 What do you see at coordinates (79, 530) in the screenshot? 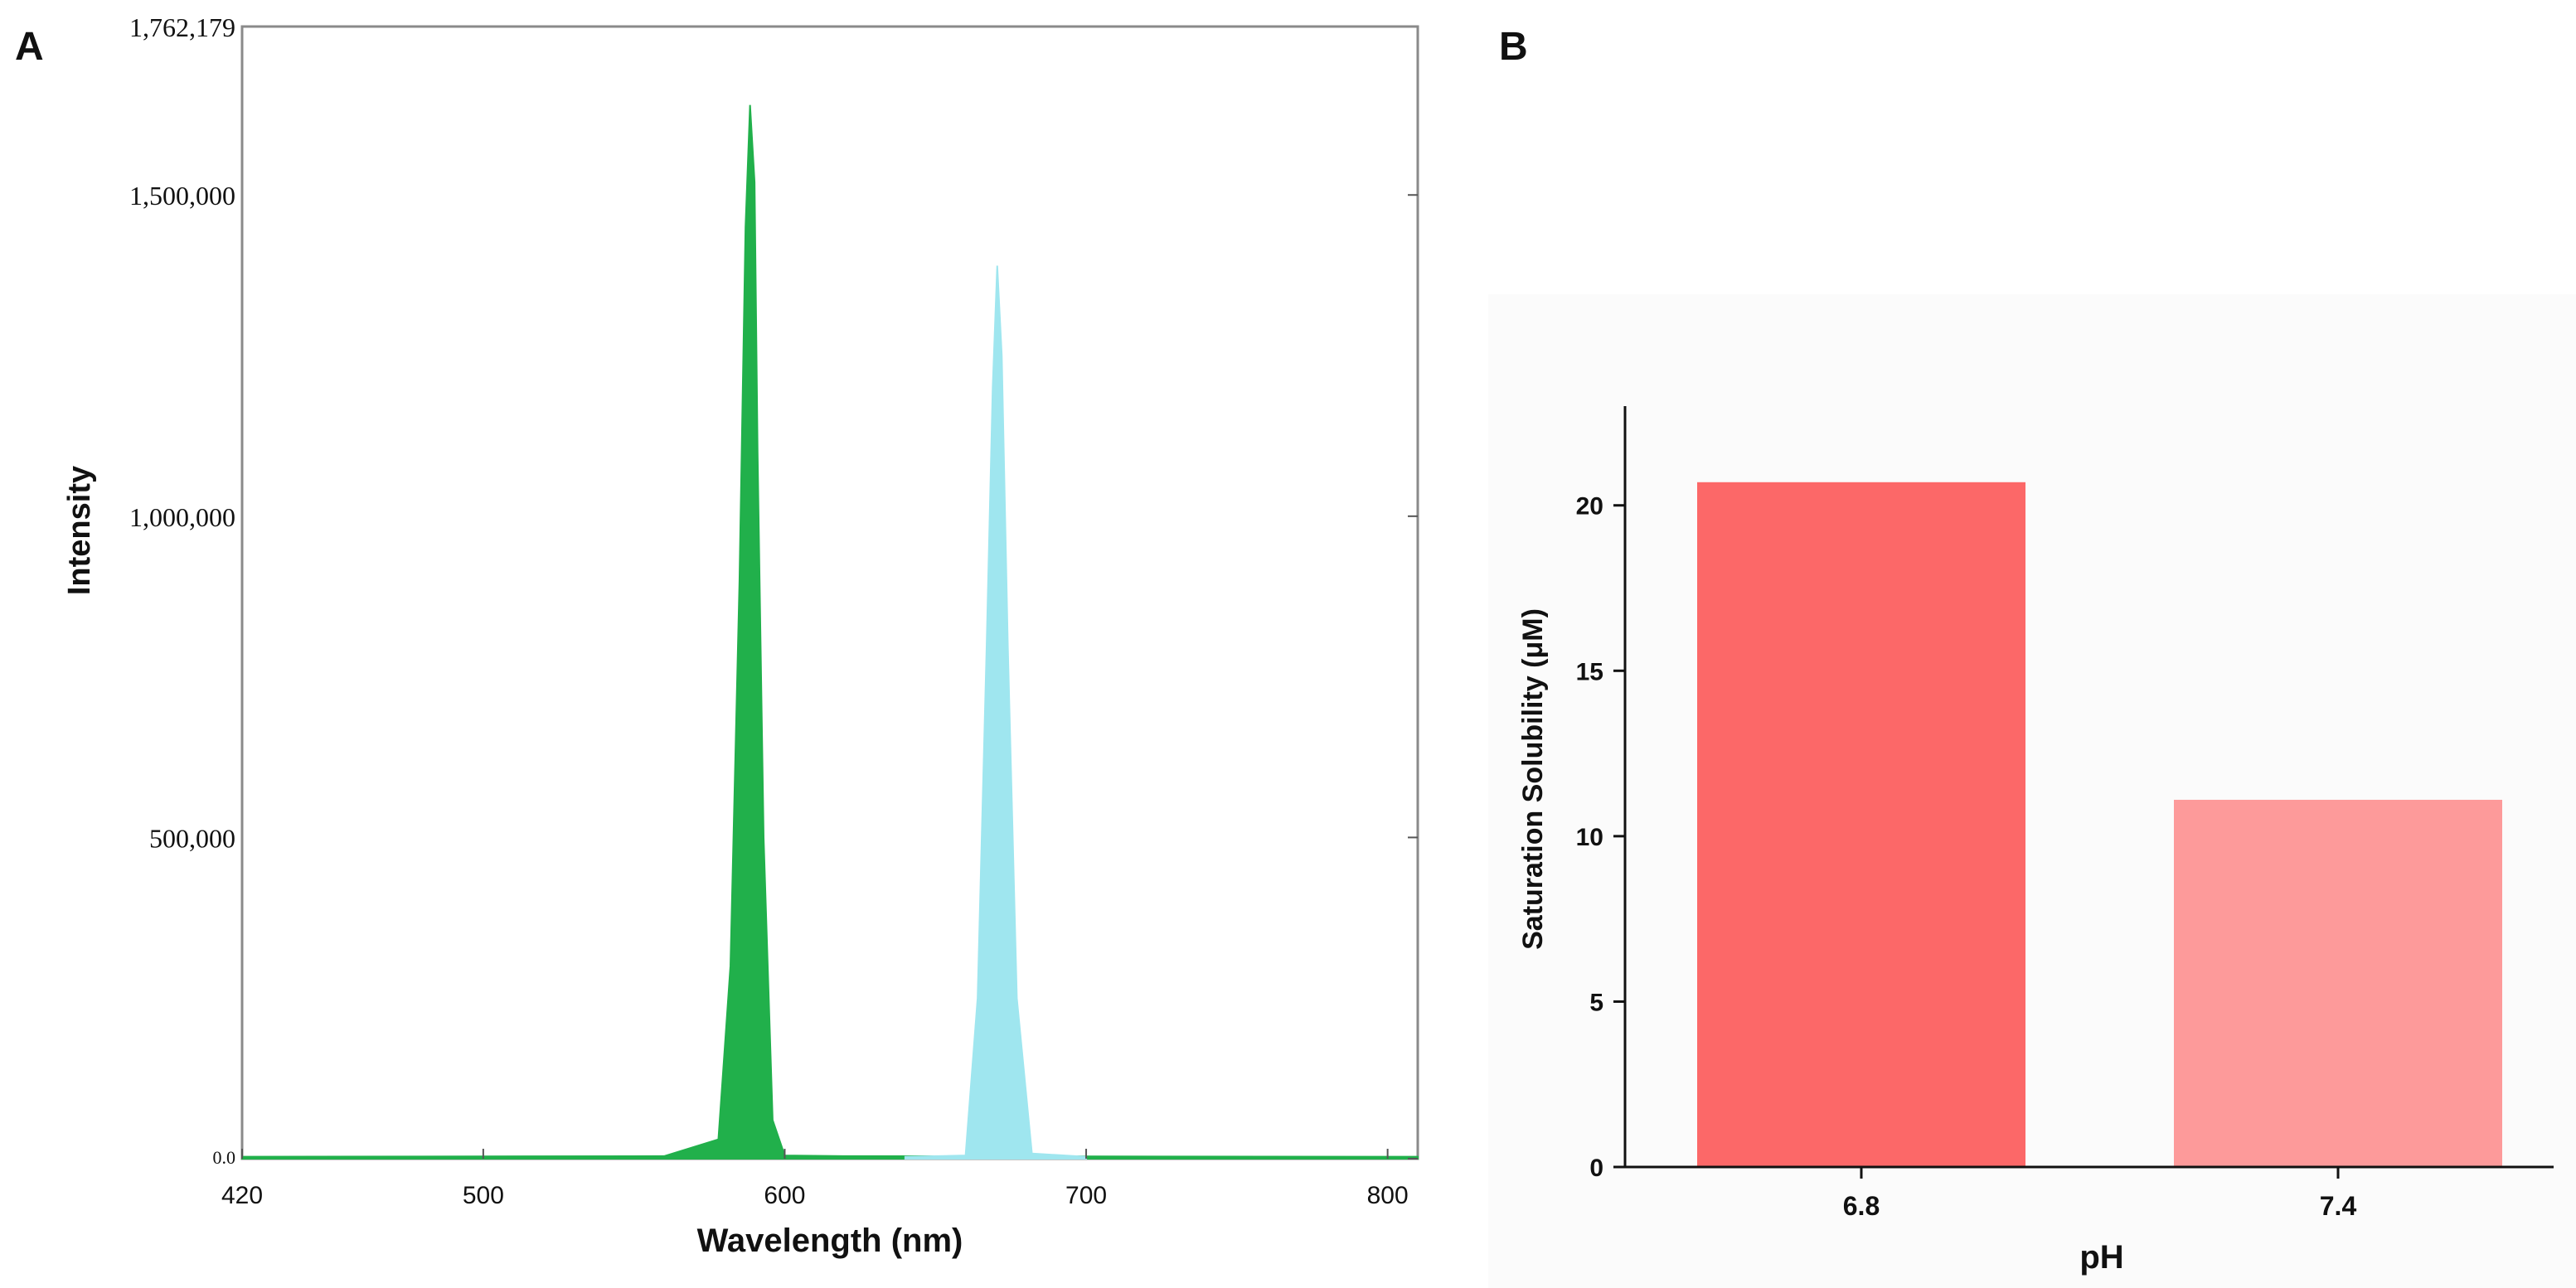
I see `panel-a-y-axis-label: Intensity` at bounding box center [79, 530].